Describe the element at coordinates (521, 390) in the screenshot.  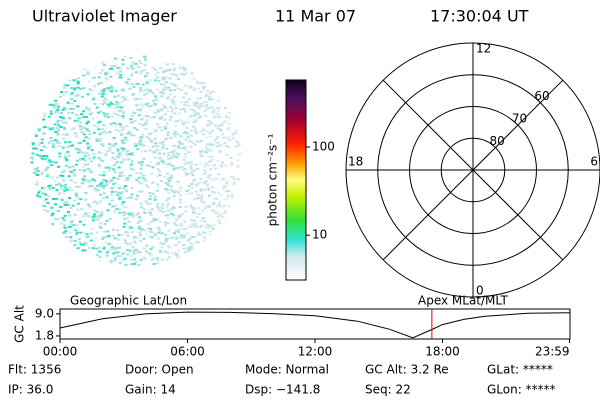
I see `status-field: GLon: *****` at that location.